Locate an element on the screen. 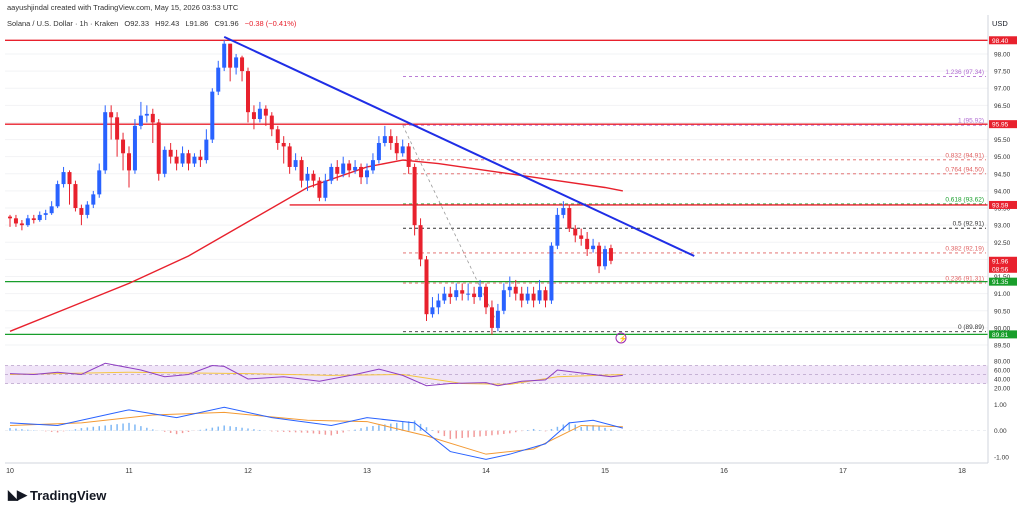 This screenshot has width=1024, height=512. tradingview-brand: ◣▶ TradingView is located at coordinates (57, 495).